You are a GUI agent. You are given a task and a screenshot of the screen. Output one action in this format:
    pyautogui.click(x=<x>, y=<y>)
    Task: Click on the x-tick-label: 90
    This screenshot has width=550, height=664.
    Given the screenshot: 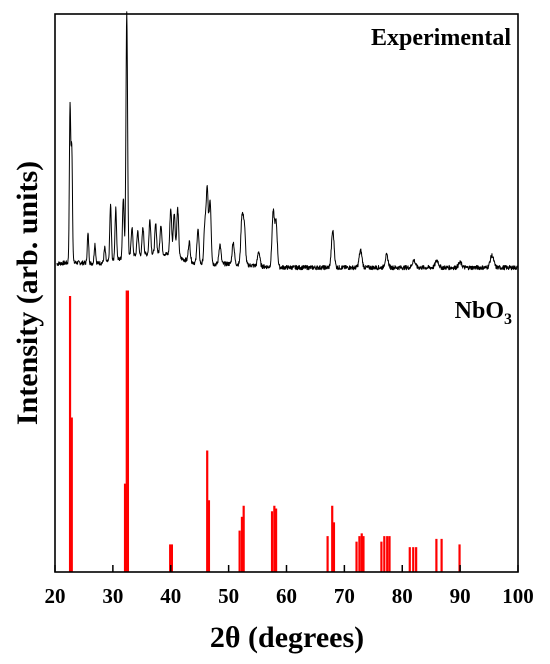 What is the action you would take?
    pyautogui.click(x=460, y=596)
    